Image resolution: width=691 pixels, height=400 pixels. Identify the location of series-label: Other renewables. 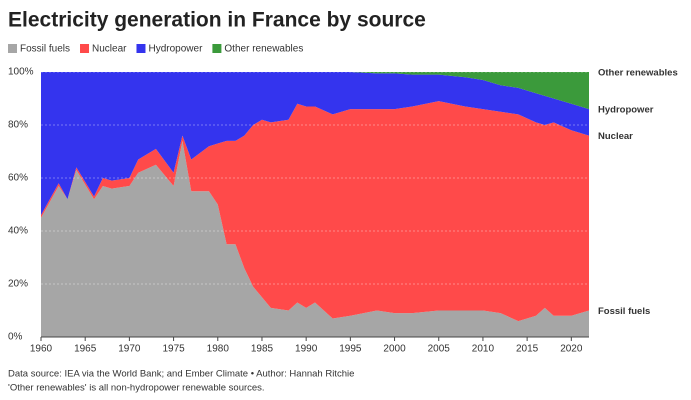
(638, 73).